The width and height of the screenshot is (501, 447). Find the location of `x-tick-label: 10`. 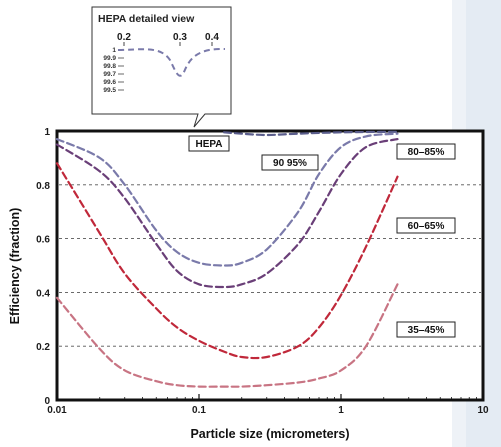

x-tick-label: 10 is located at coordinates (483, 410).